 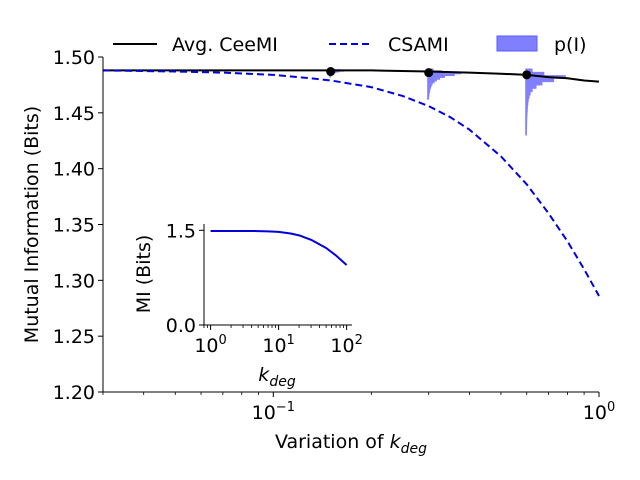 What do you see at coordinates (359, 340) in the screenshot?
I see `inset-x-tick-label-exp: 2` at bounding box center [359, 340].